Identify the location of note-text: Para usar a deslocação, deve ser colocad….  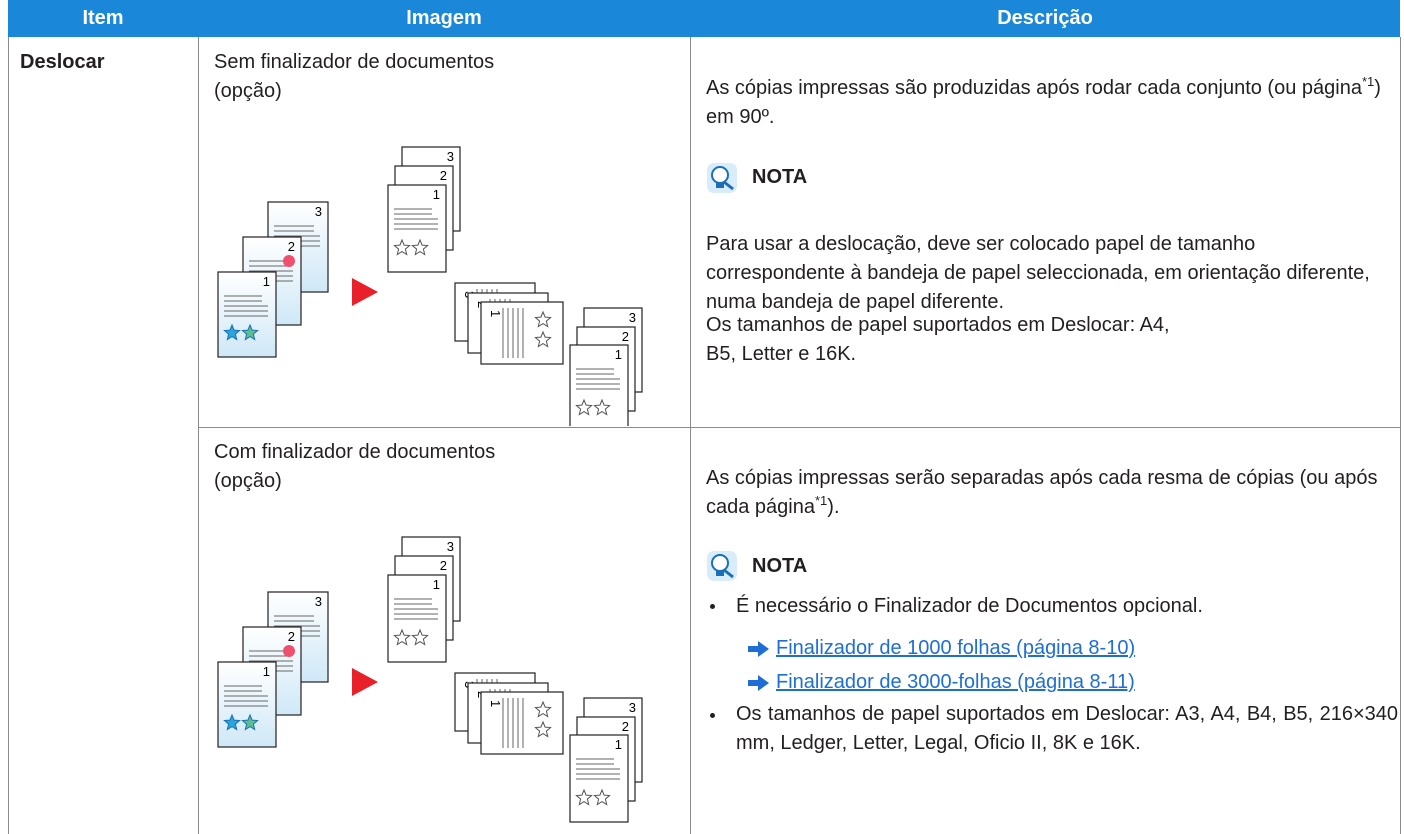
(1038, 273).